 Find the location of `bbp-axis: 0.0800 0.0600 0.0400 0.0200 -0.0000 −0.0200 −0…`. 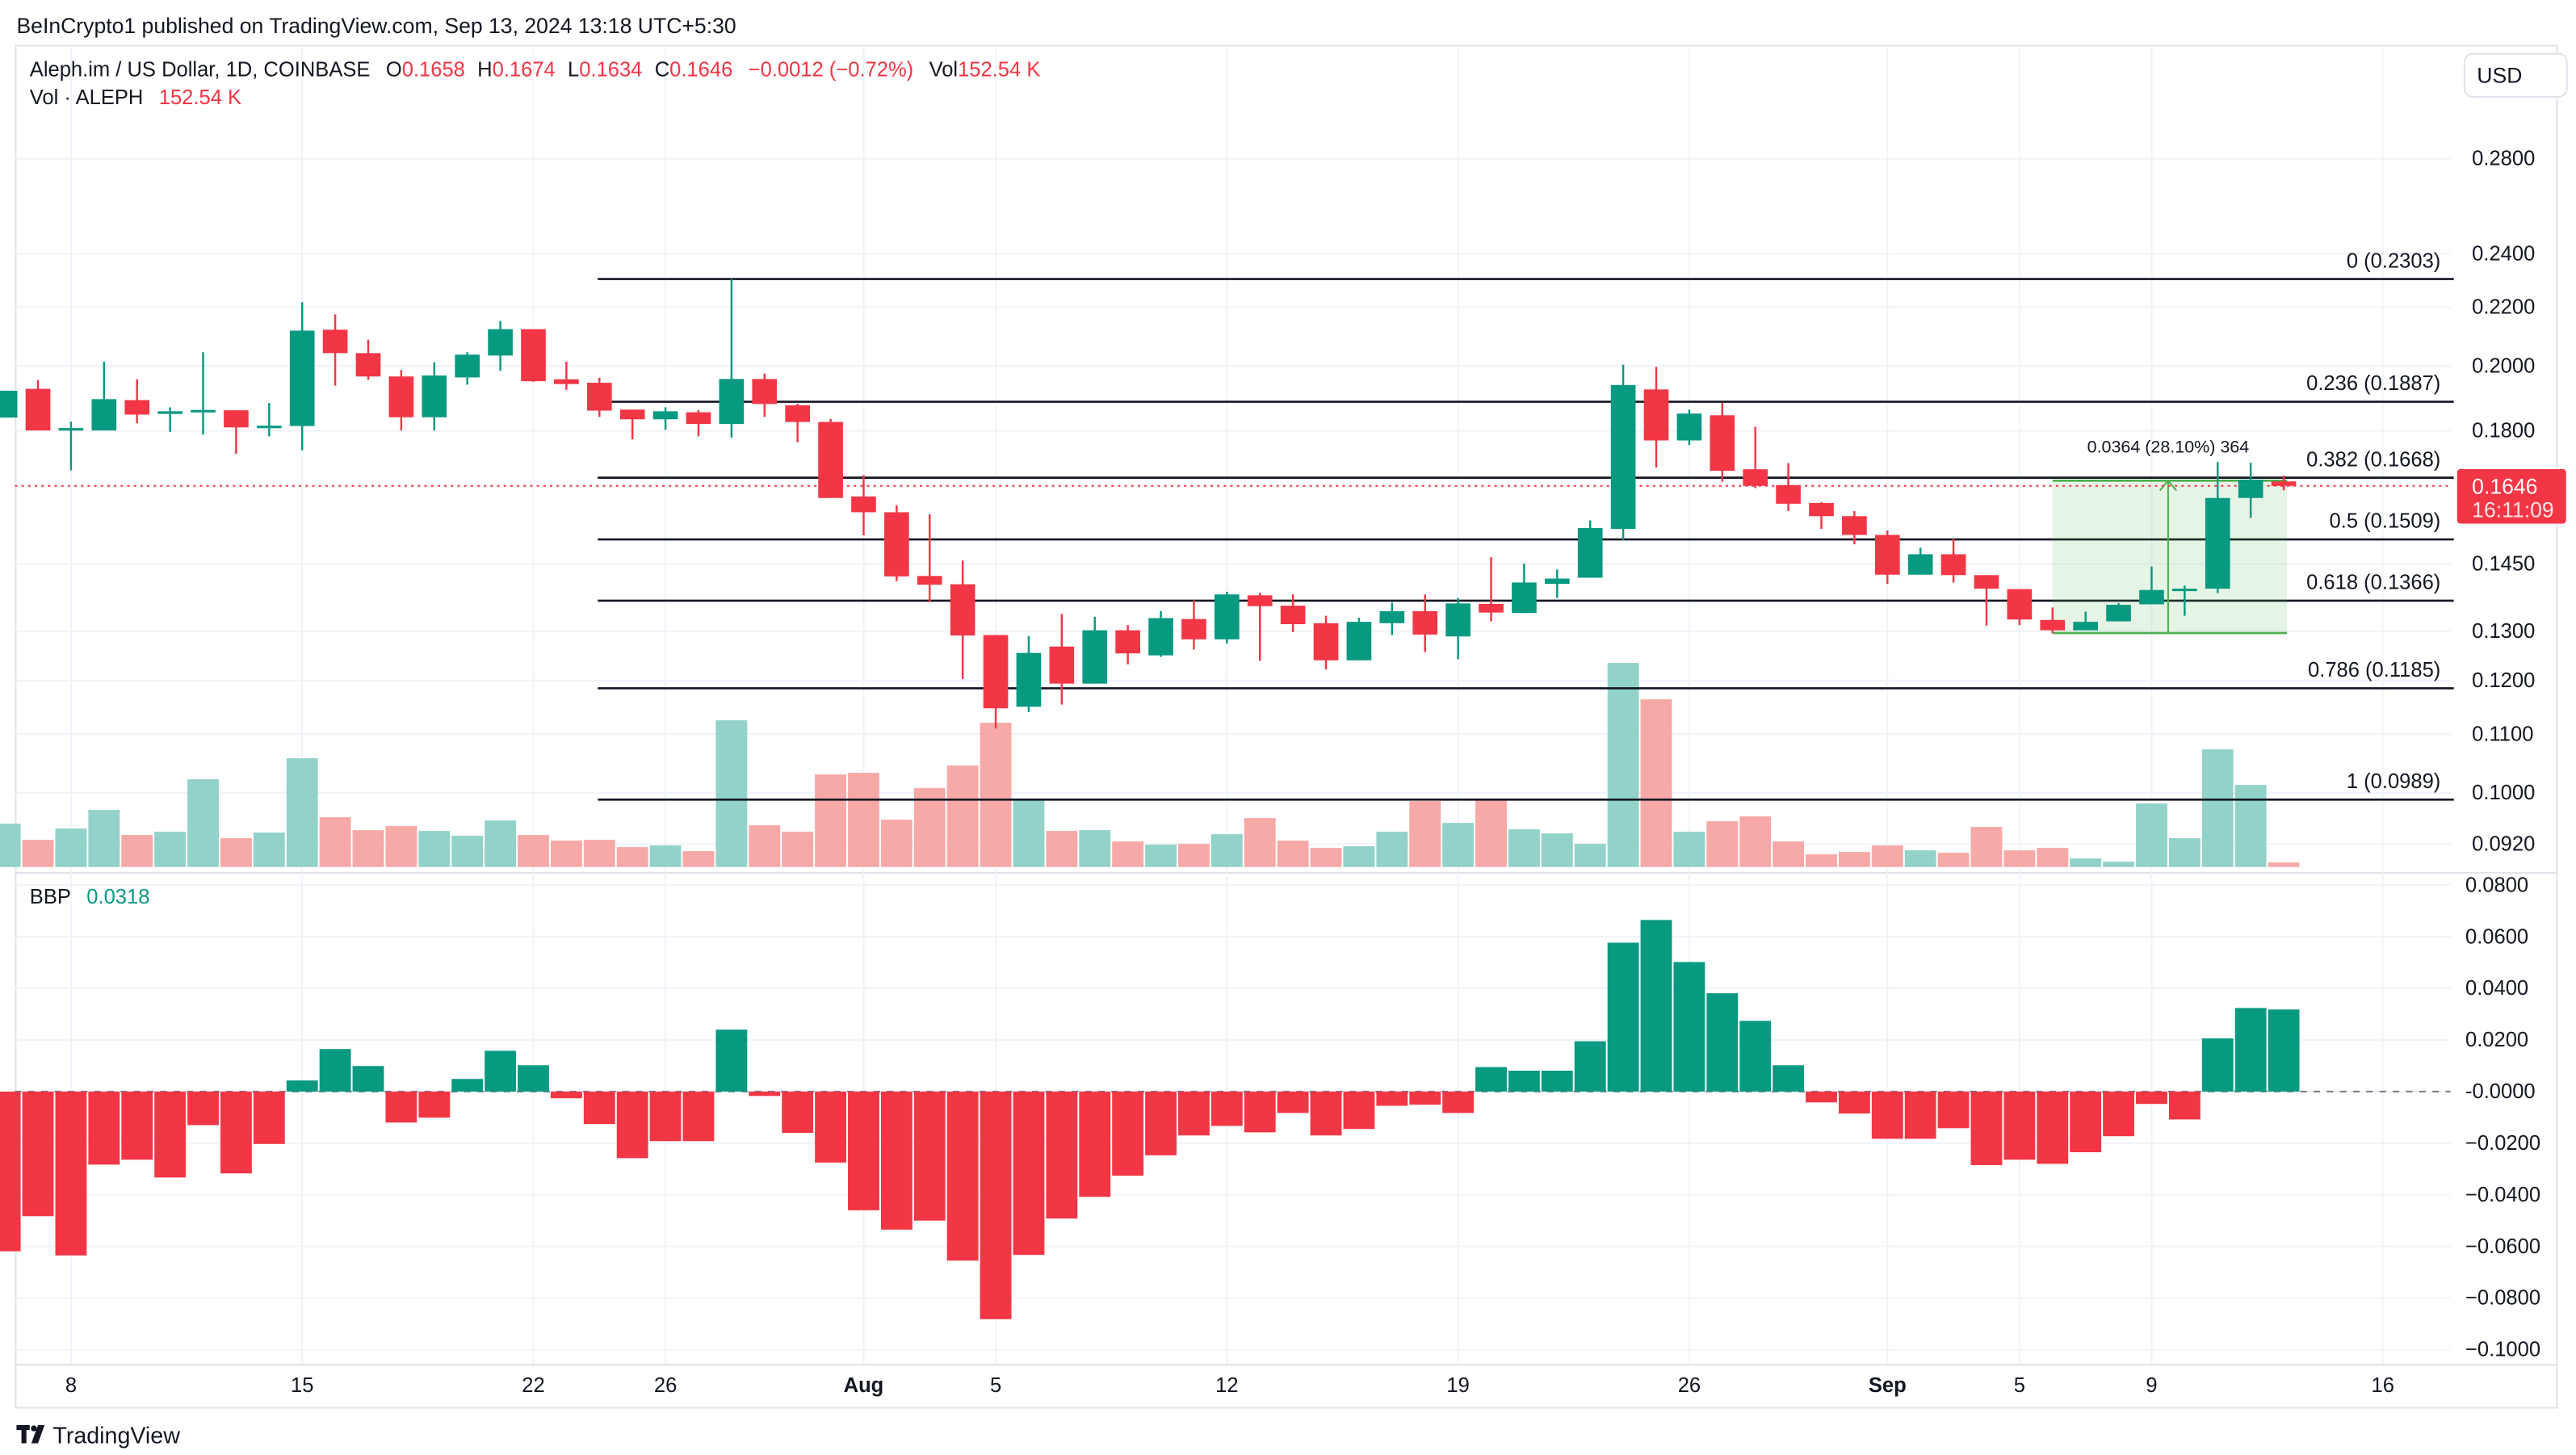

bbp-axis: 0.0800 0.0600 0.0400 0.0200 -0.0000 −0.0200 −0… is located at coordinates (2502, 1117).